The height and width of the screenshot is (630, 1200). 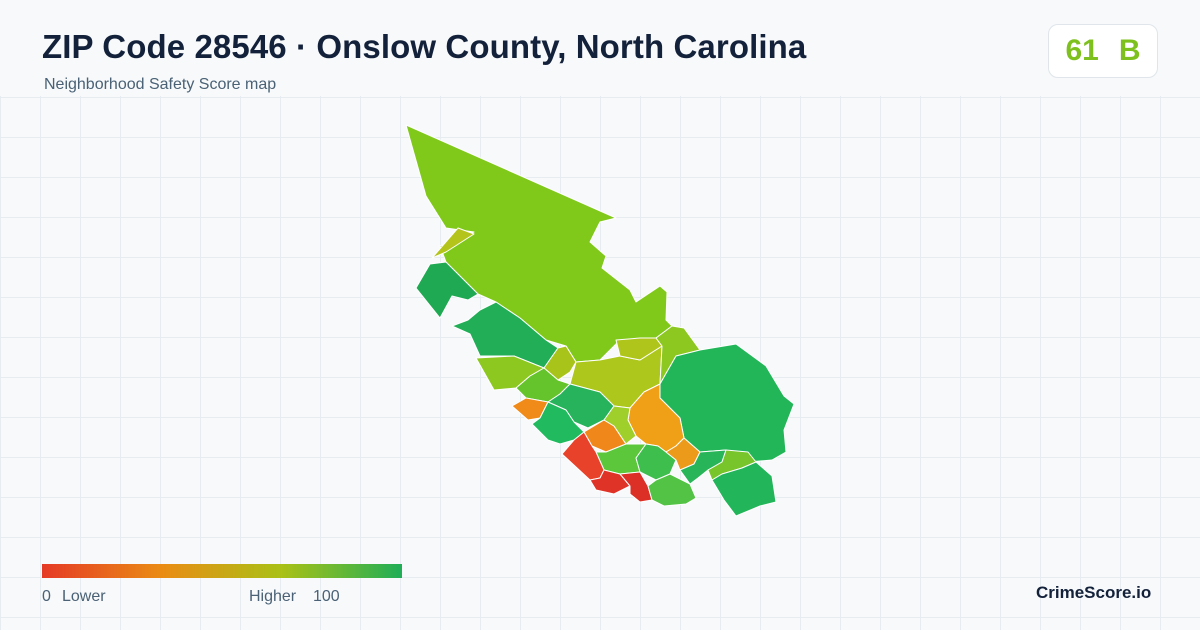 I want to click on legend-min-text: Lower, so click(x=84, y=596).